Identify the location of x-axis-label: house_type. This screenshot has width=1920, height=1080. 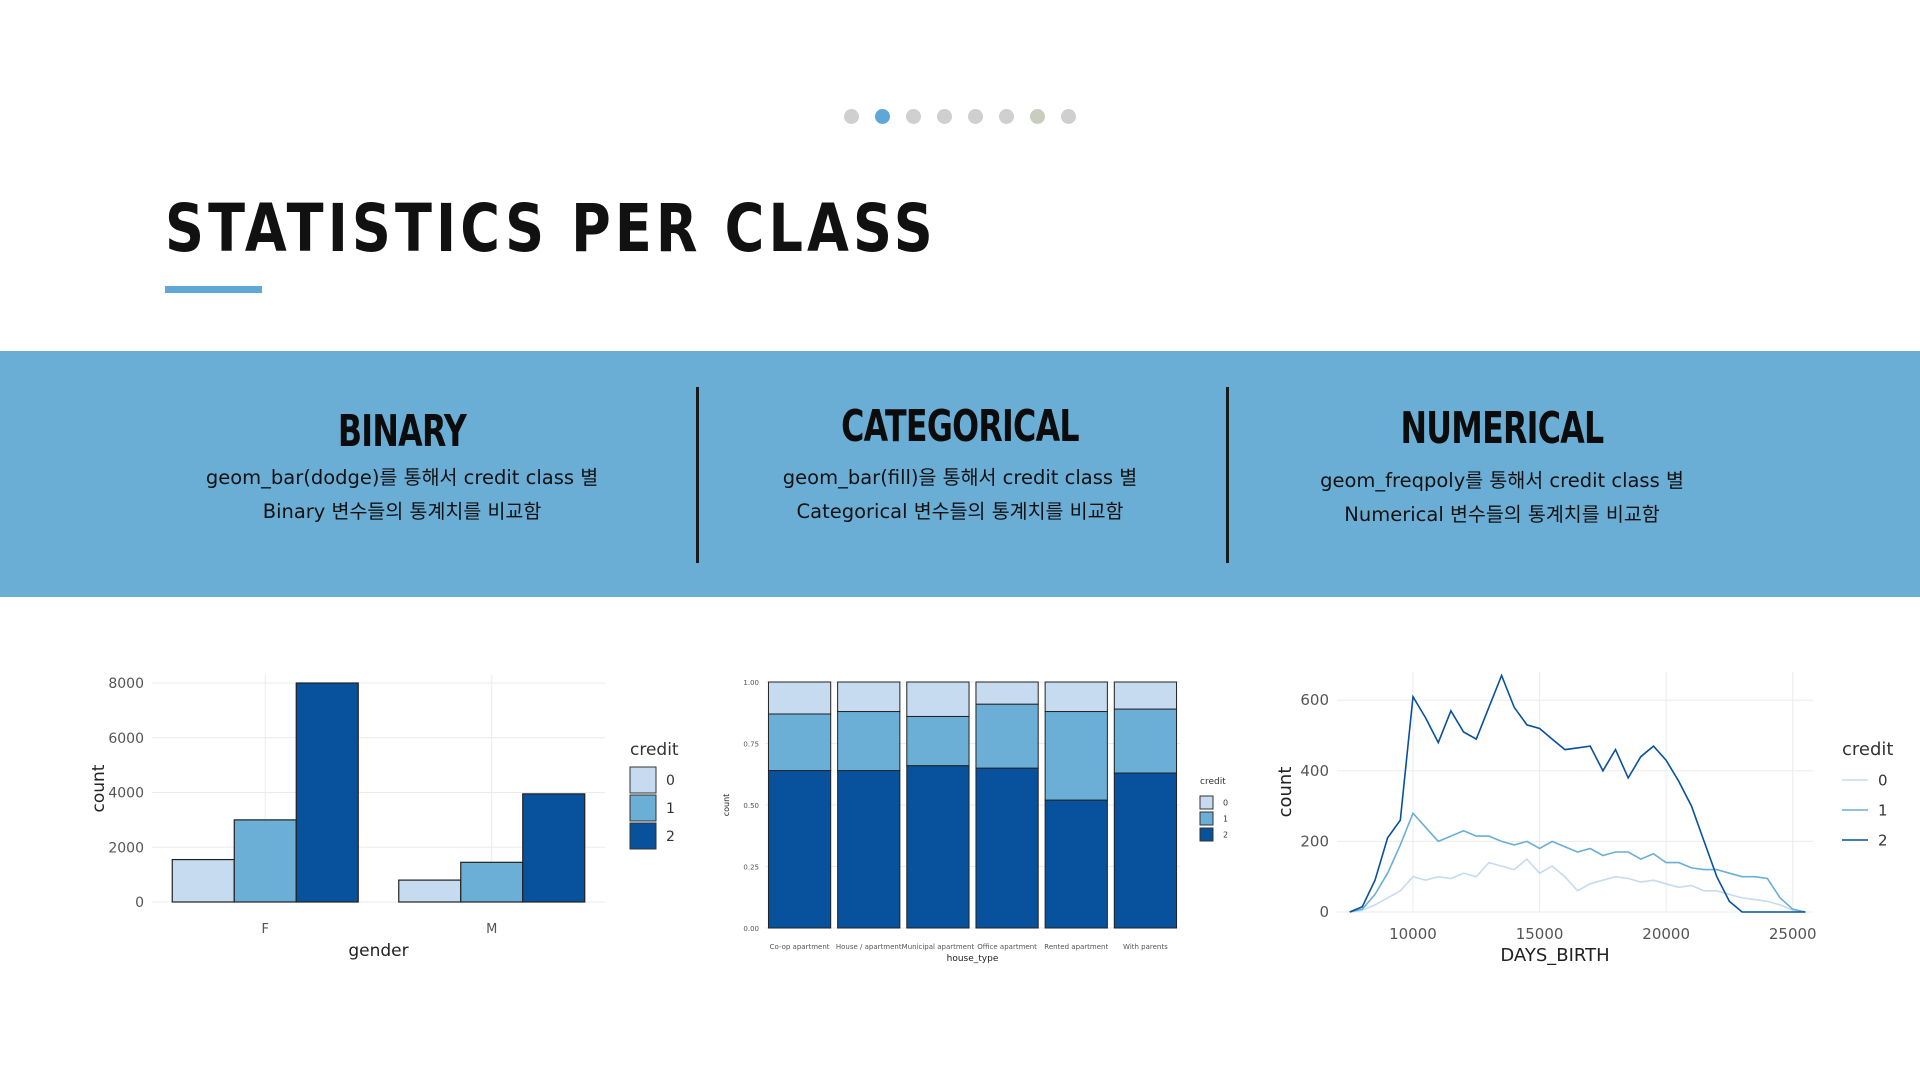
(973, 959).